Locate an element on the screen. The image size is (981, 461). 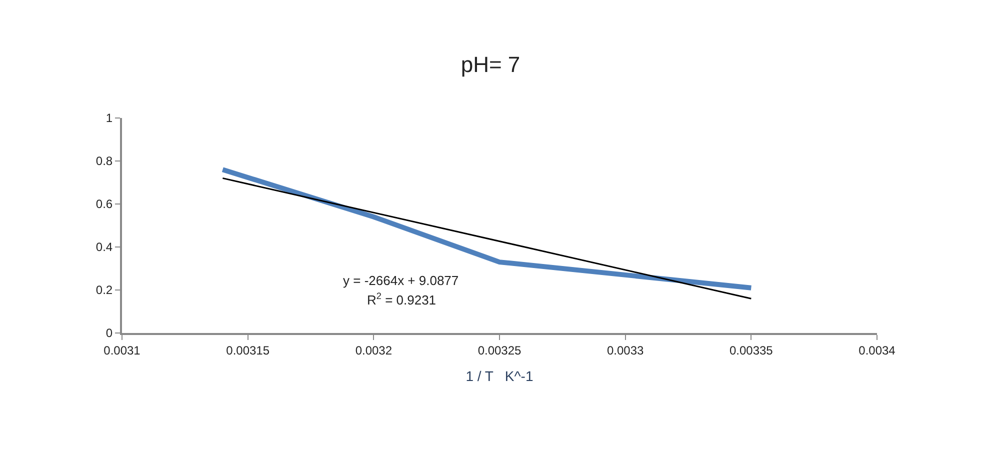
chart-title: pH= 7 is located at coordinates (490, 65).